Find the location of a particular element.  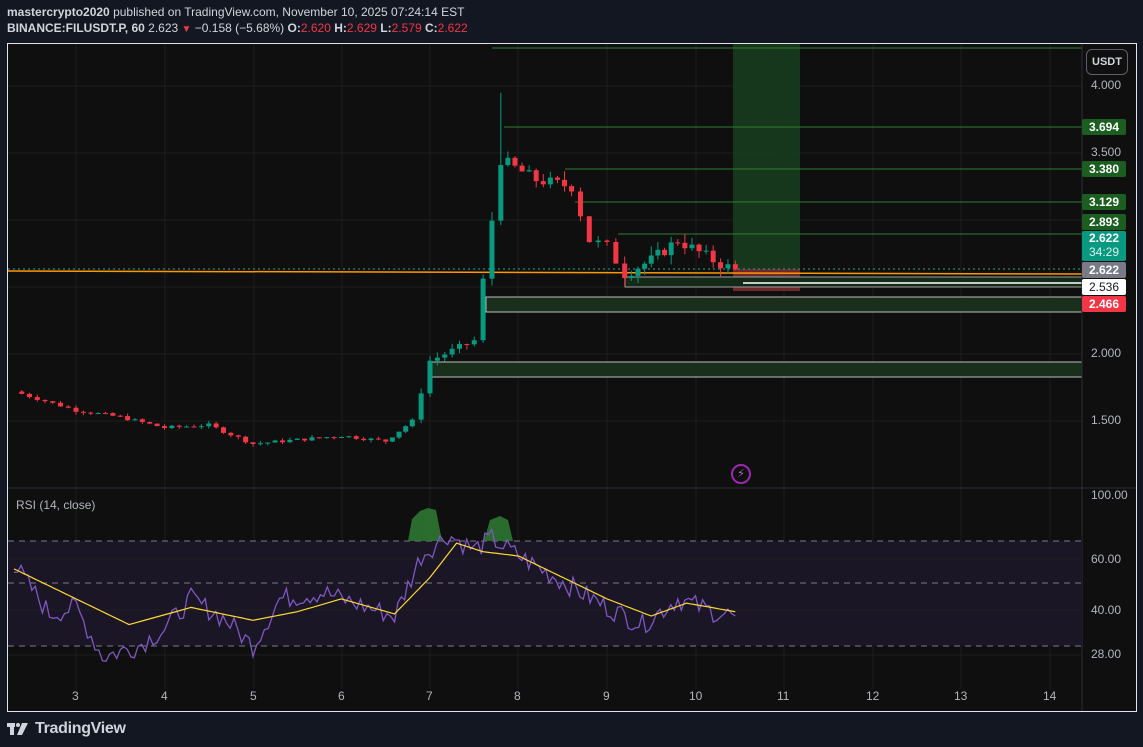

target-levels is located at coordinates (793, 180).